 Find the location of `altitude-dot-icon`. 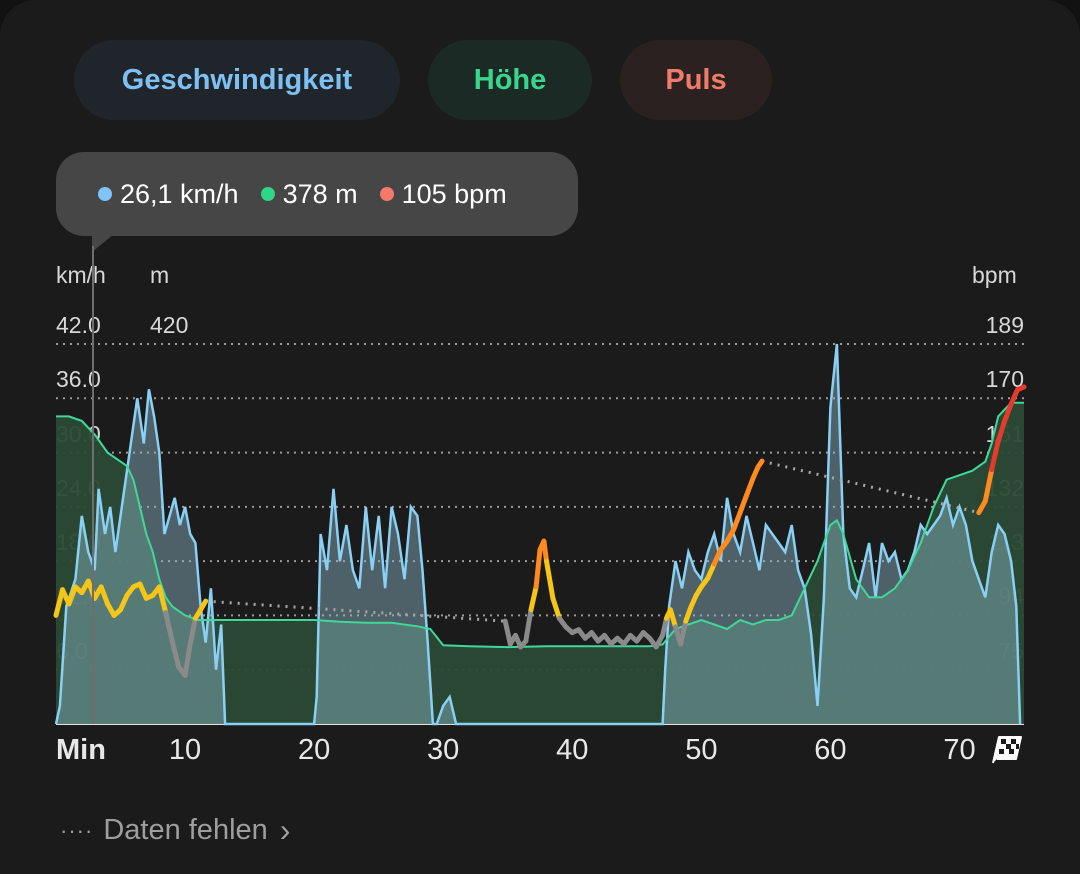

altitude-dot-icon is located at coordinates (267, 194).